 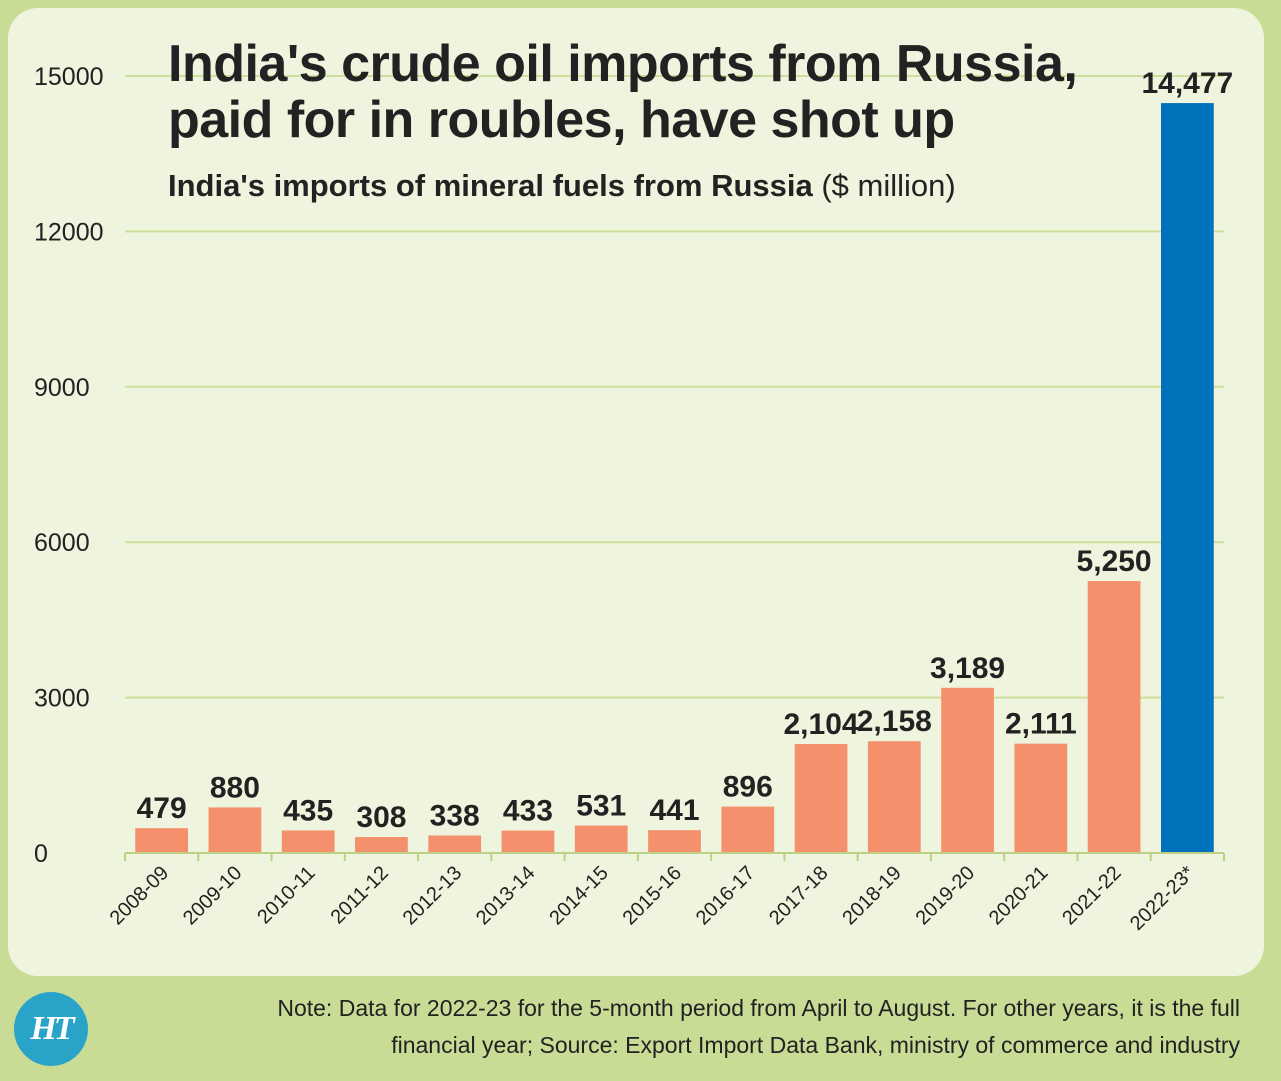 What do you see at coordinates (1041, 724) in the screenshot?
I see `data-label: 2,111` at bounding box center [1041, 724].